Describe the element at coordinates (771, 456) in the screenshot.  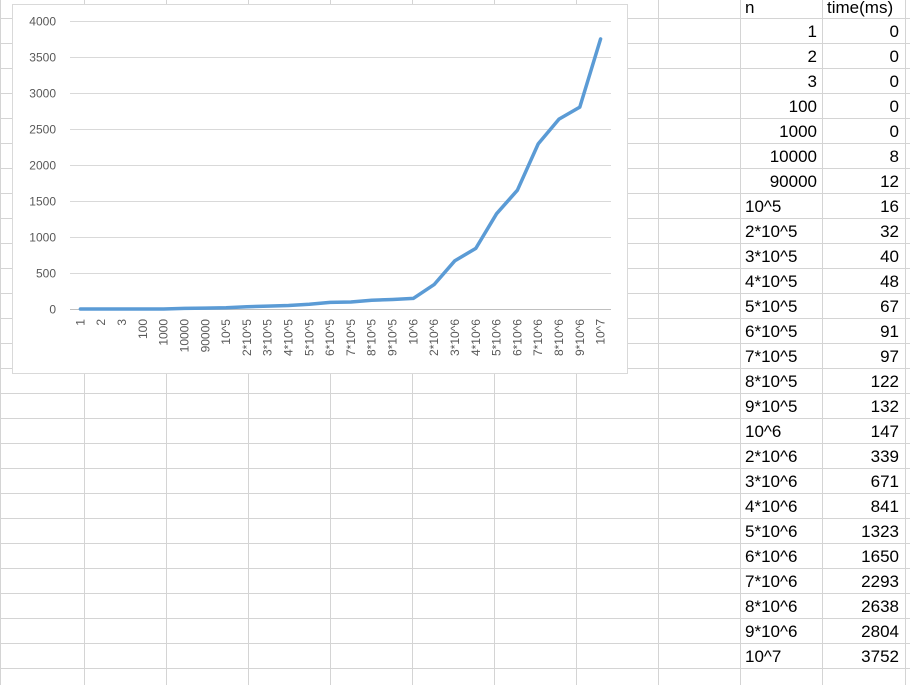
I see `n-cell: 2*10^6` at that location.